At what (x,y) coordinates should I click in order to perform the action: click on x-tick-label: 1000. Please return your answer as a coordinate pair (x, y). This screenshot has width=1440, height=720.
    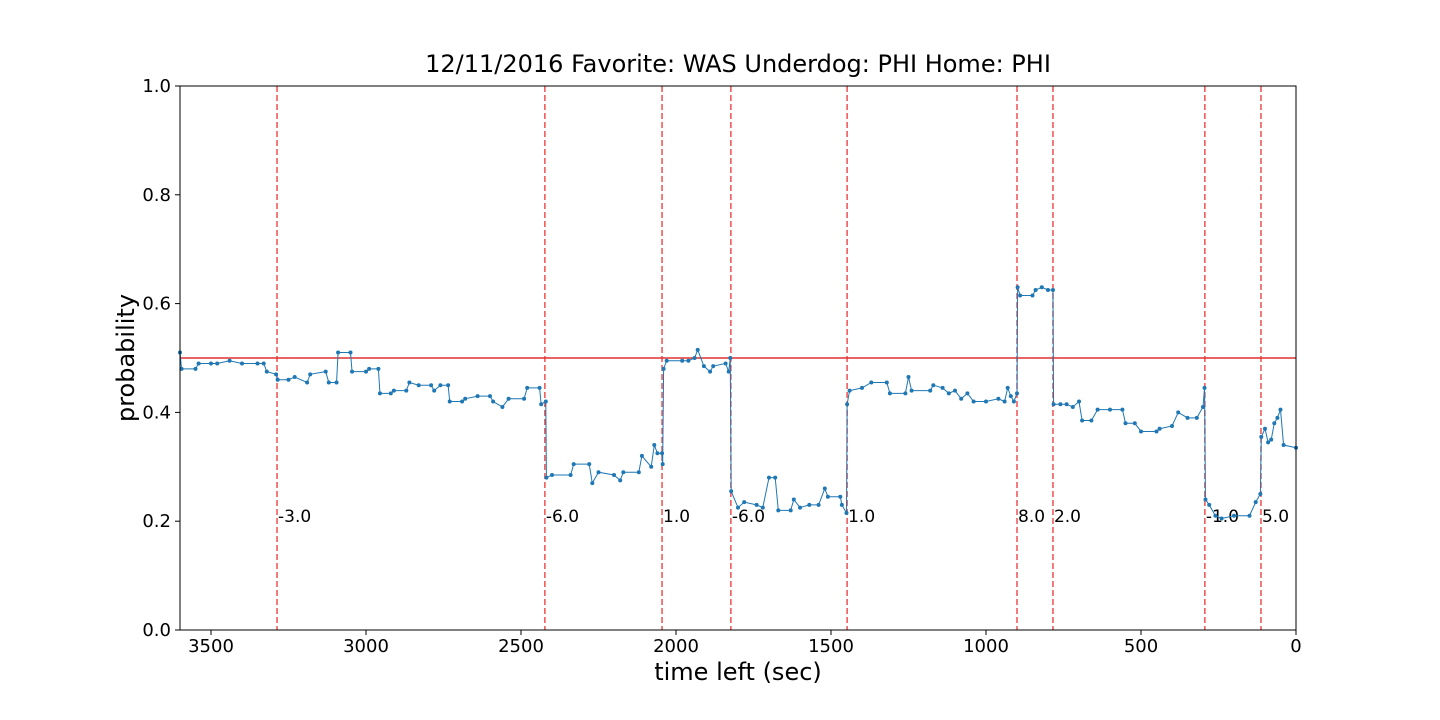
    Looking at the image, I should click on (986, 646).